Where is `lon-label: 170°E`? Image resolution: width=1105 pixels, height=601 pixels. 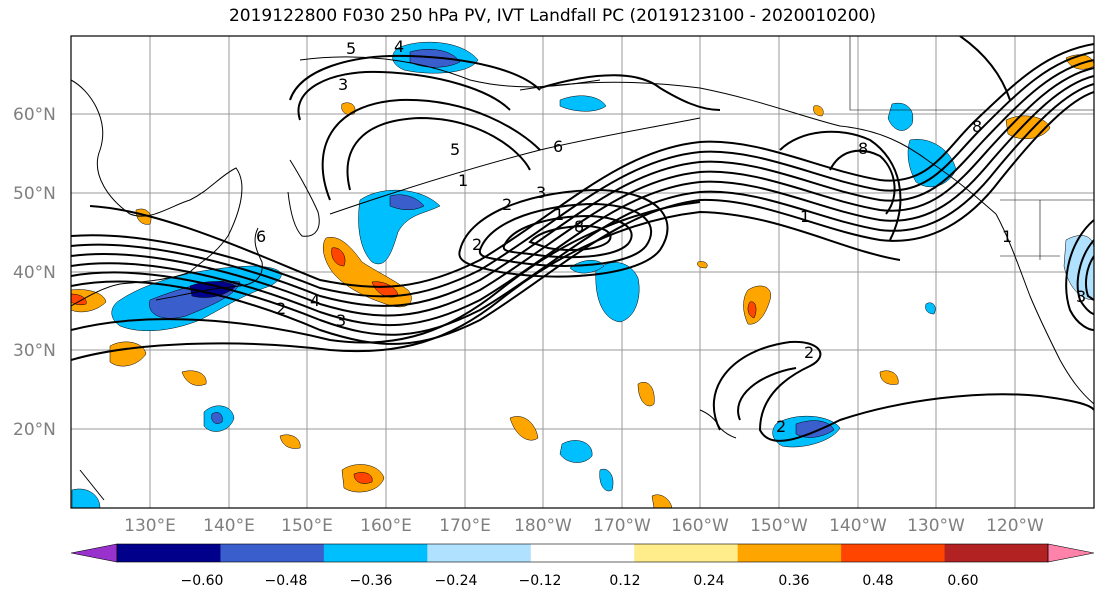
lon-label: 170°E is located at coordinates (465, 526).